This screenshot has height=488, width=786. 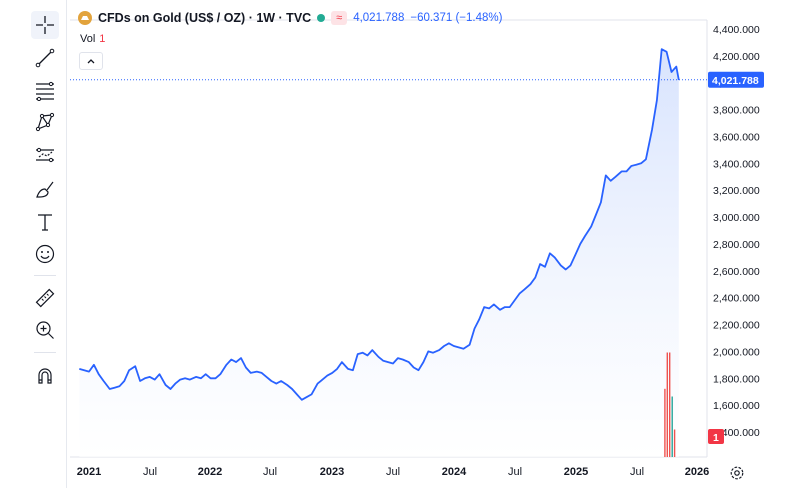 What do you see at coordinates (736, 245) in the screenshot?
I see `y-tick-label: 2,800.000` at bounding box center [736, 245].